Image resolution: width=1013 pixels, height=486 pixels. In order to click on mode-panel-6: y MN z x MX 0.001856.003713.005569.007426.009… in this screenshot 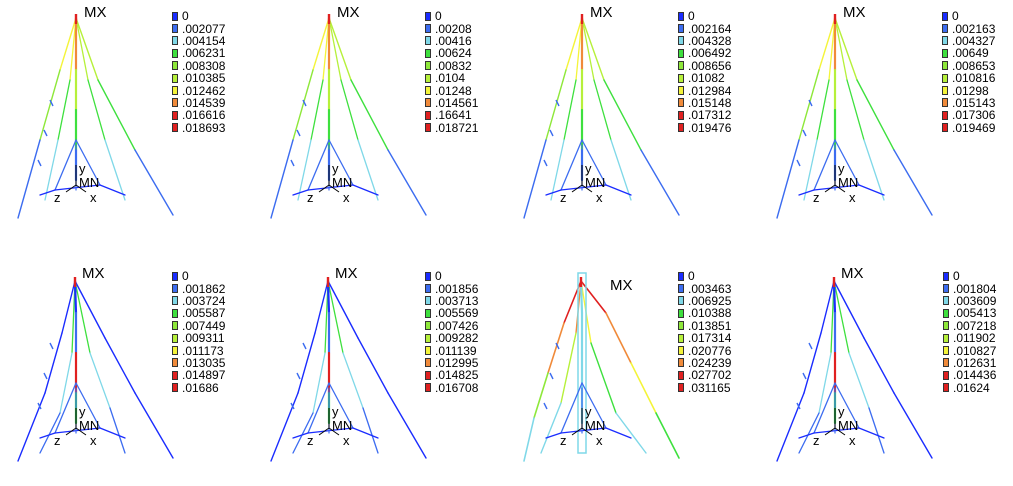, I will do `click(379, 364)`.